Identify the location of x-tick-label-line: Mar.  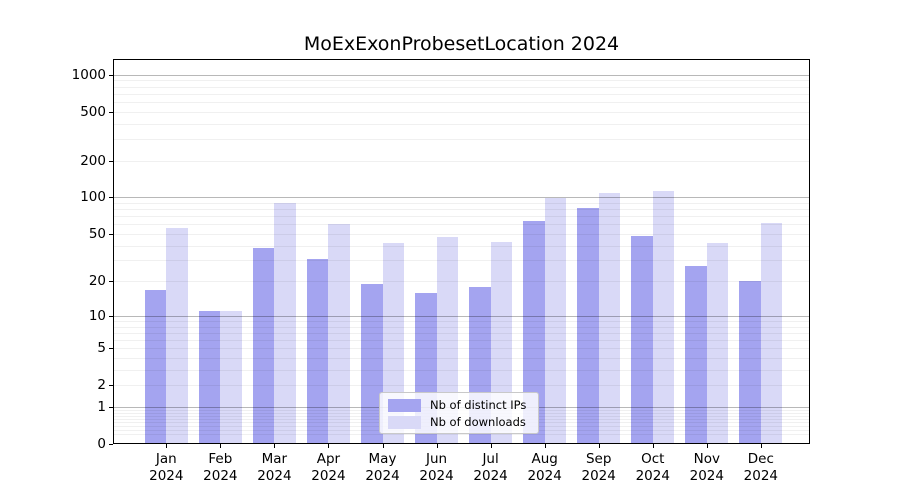
(274, 459).